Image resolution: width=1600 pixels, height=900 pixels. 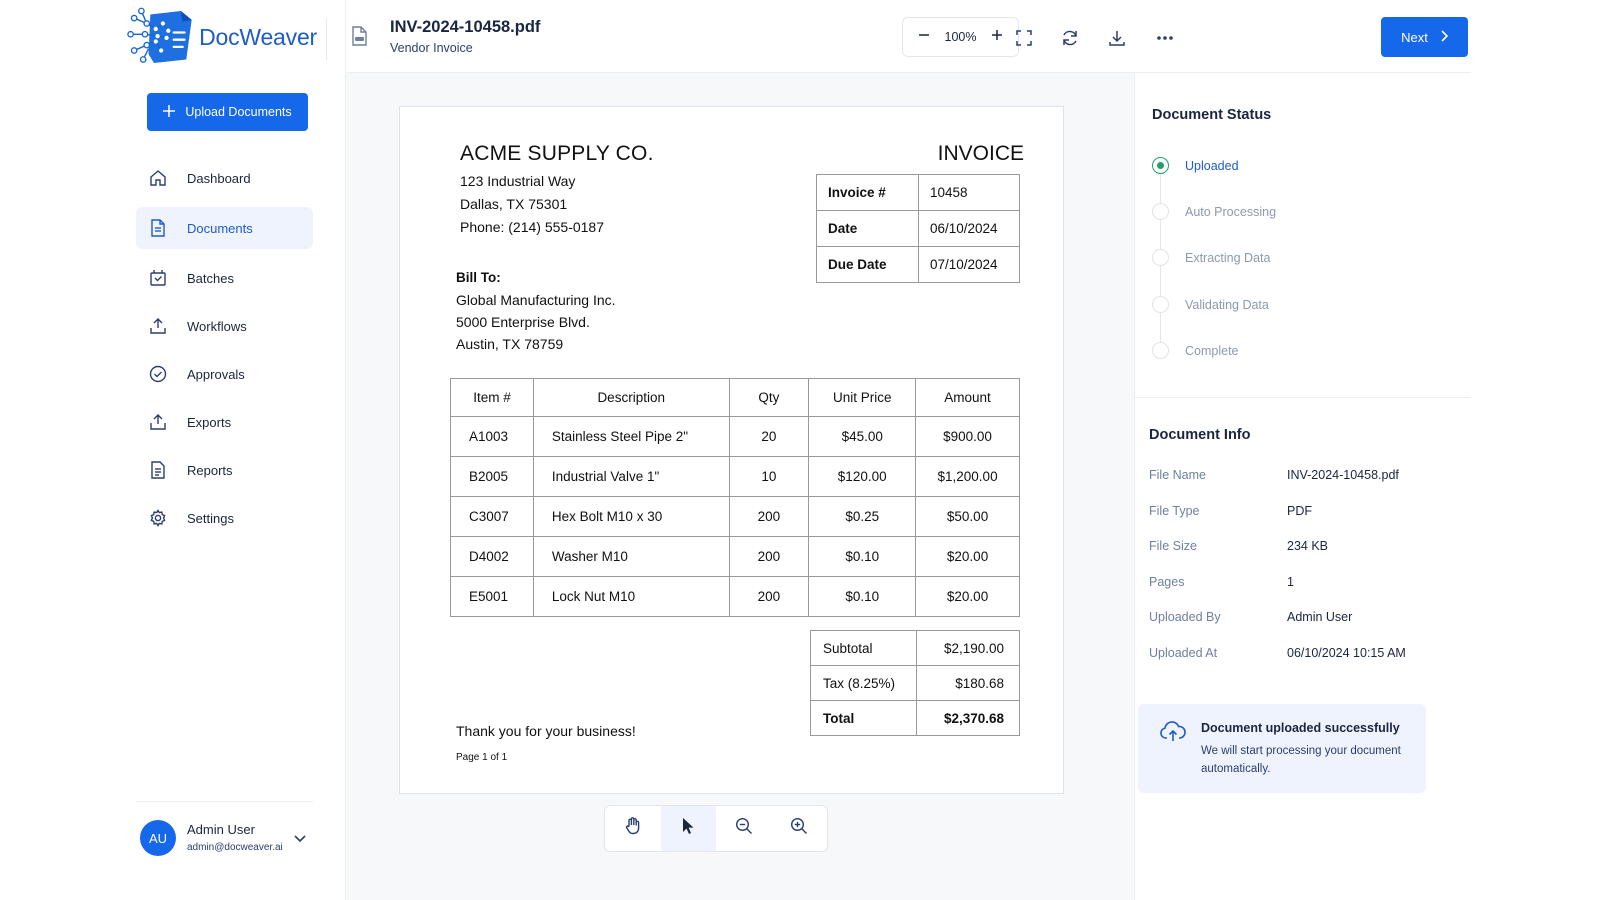 I want to click on reports-icon, so click(x=158, y=470).